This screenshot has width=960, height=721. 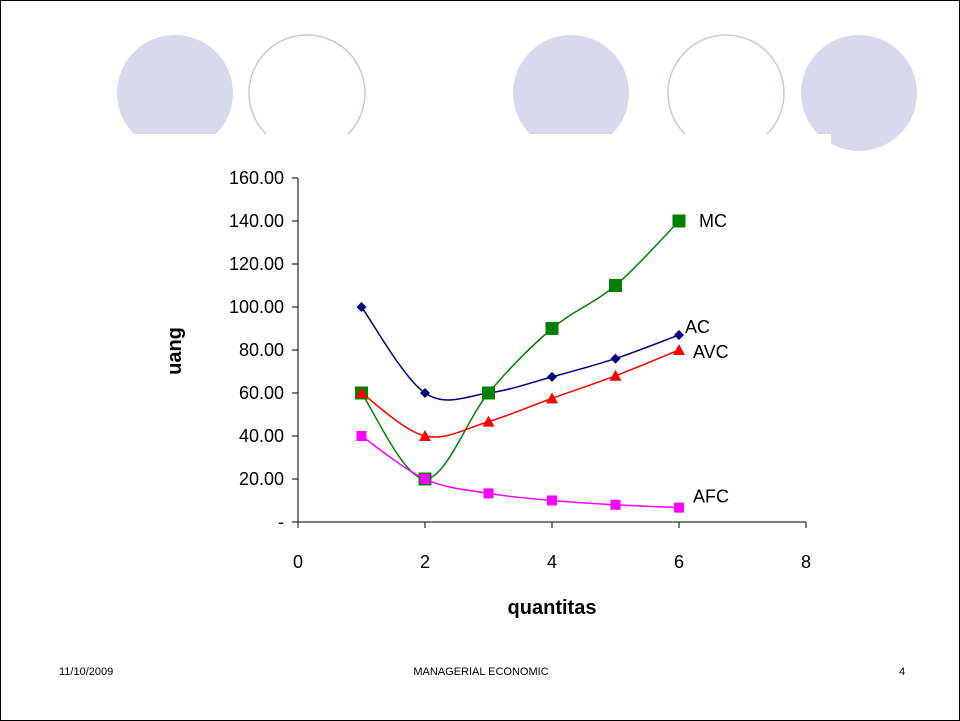 I want to click on y-tick-label: 100.00, so click(x=256, y=307).